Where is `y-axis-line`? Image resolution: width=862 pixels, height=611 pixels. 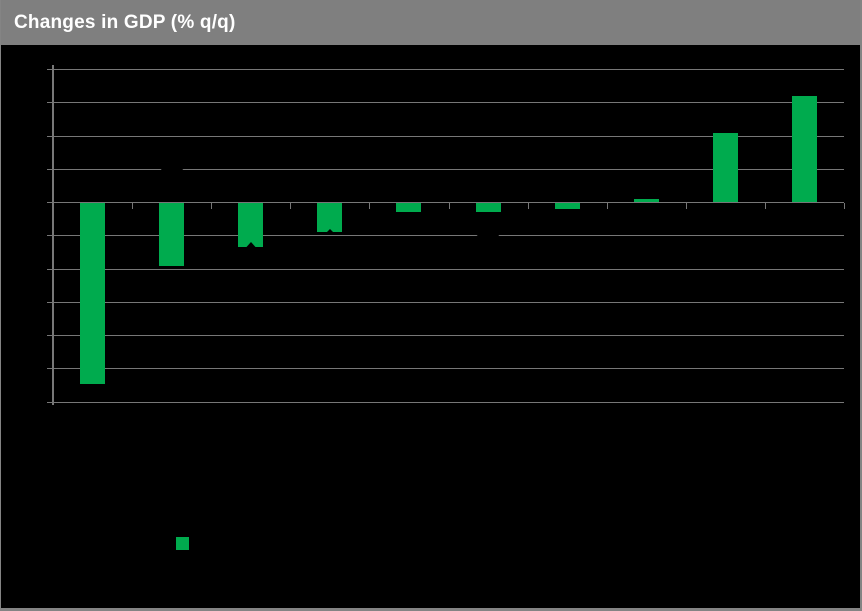
y-axis-line is located at coordinates (53, 235).